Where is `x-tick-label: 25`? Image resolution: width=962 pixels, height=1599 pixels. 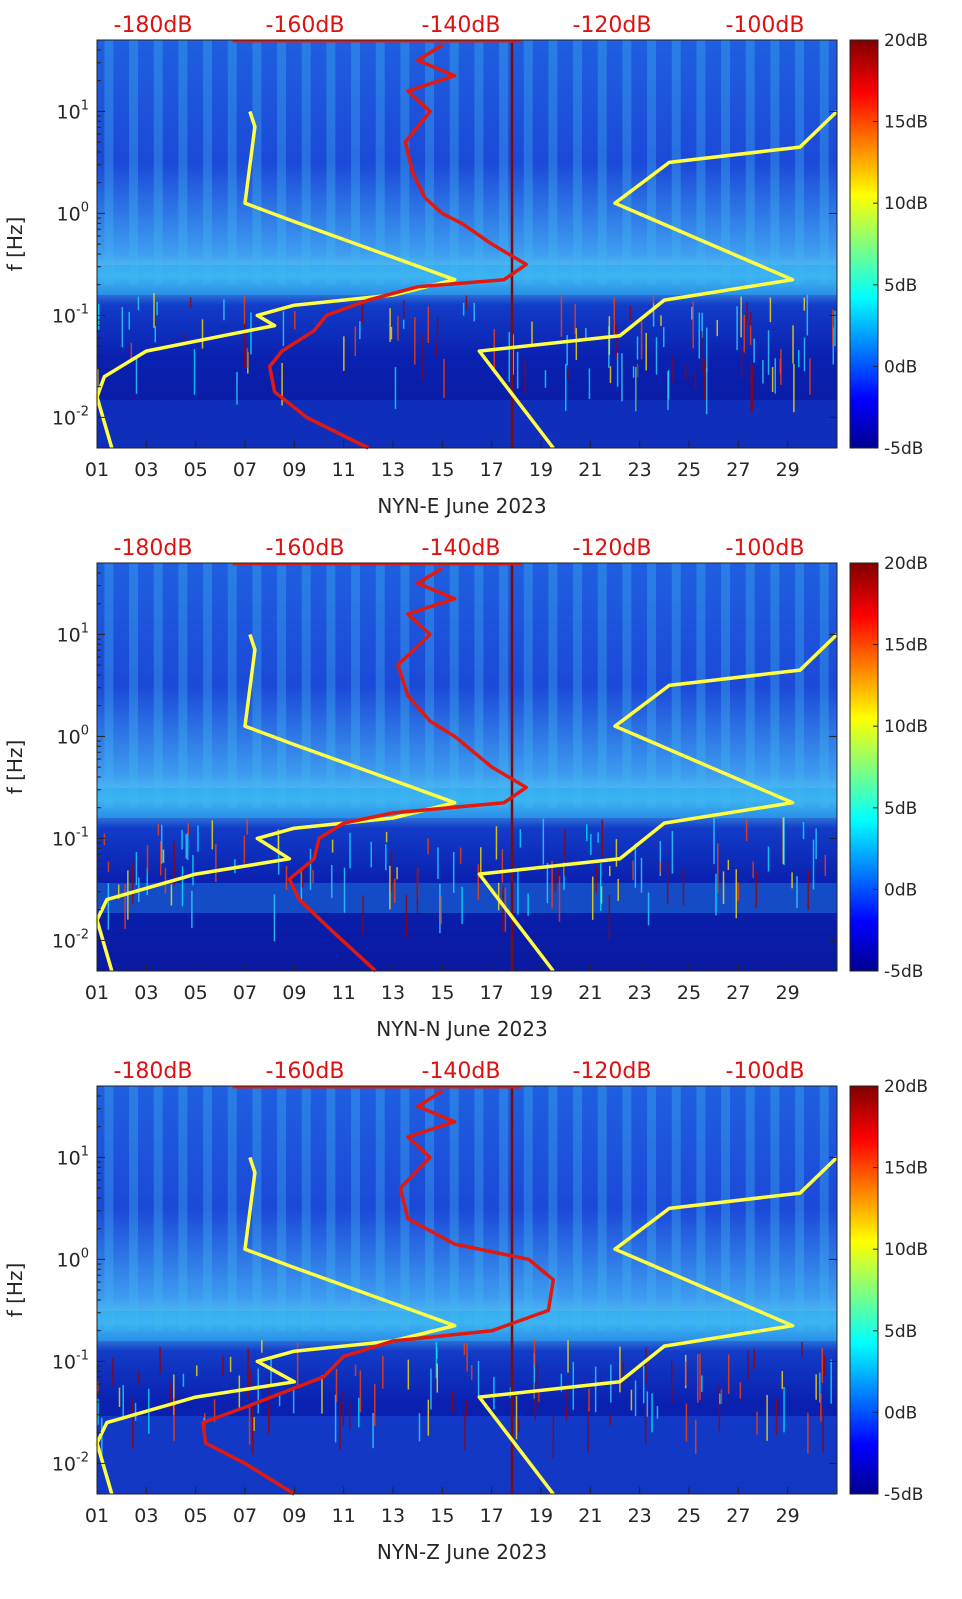 x-tick-label: 25 is located at coordinates (689, 1516).